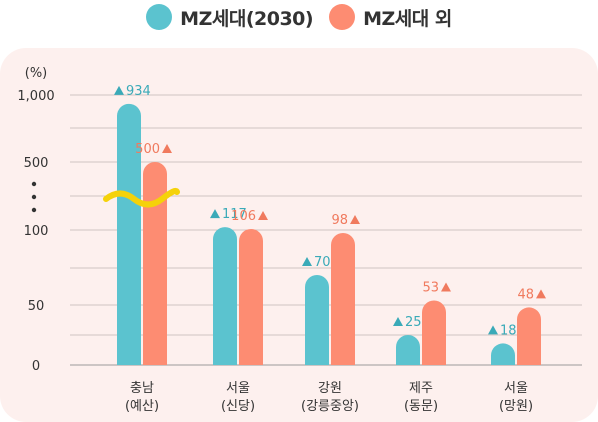 Image resolution: width=598 pixels, height=422 pixels. I want to click on y-axis-unit: (%), so click(36, 73).